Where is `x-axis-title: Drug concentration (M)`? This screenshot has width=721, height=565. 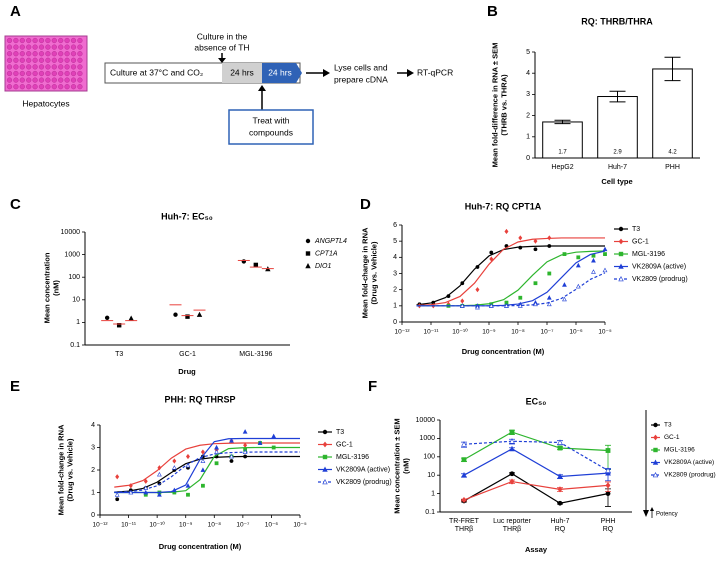
x-axis-title: Drug concentration (M) is located at coordinates (200, 546).